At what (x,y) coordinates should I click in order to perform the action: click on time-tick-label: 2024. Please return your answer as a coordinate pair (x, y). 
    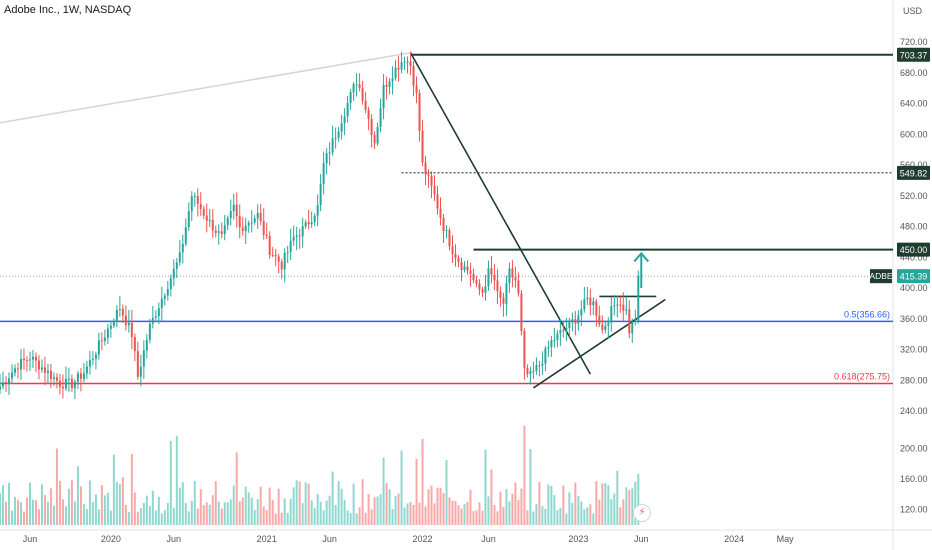
    Looking at the image, I should click on (734, 539).